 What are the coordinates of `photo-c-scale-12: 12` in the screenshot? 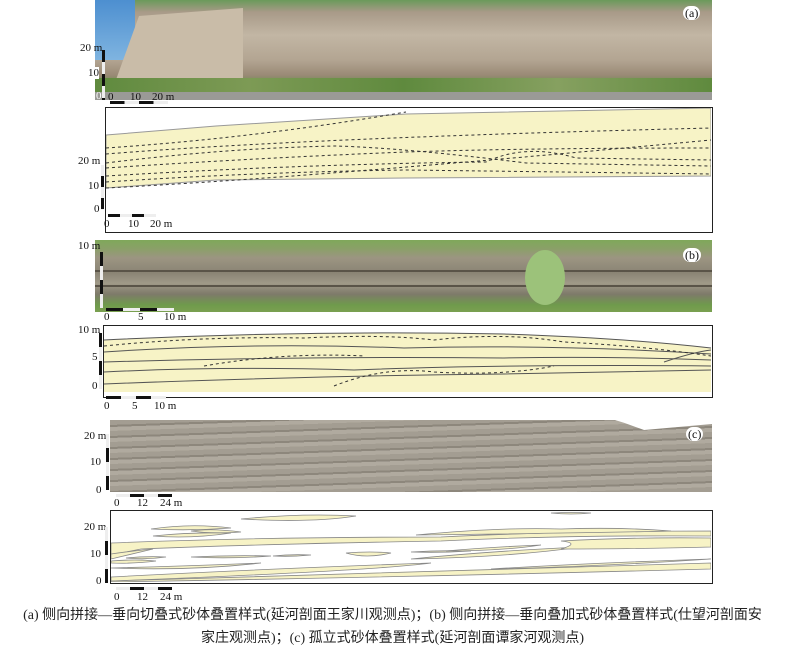 It's located at (142, 503).